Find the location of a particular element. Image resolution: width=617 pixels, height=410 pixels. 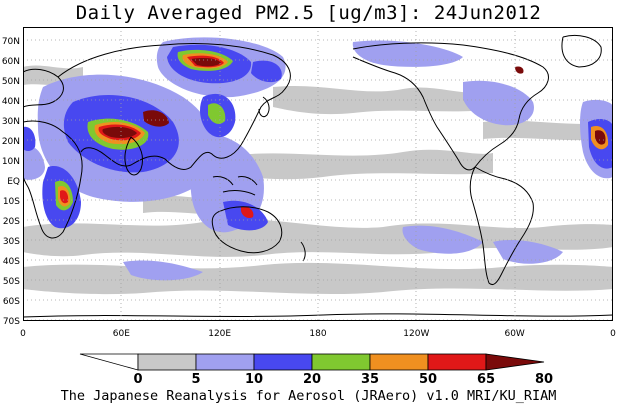

colorbar-tick-label: 0 is located at coordinates (137, 379).